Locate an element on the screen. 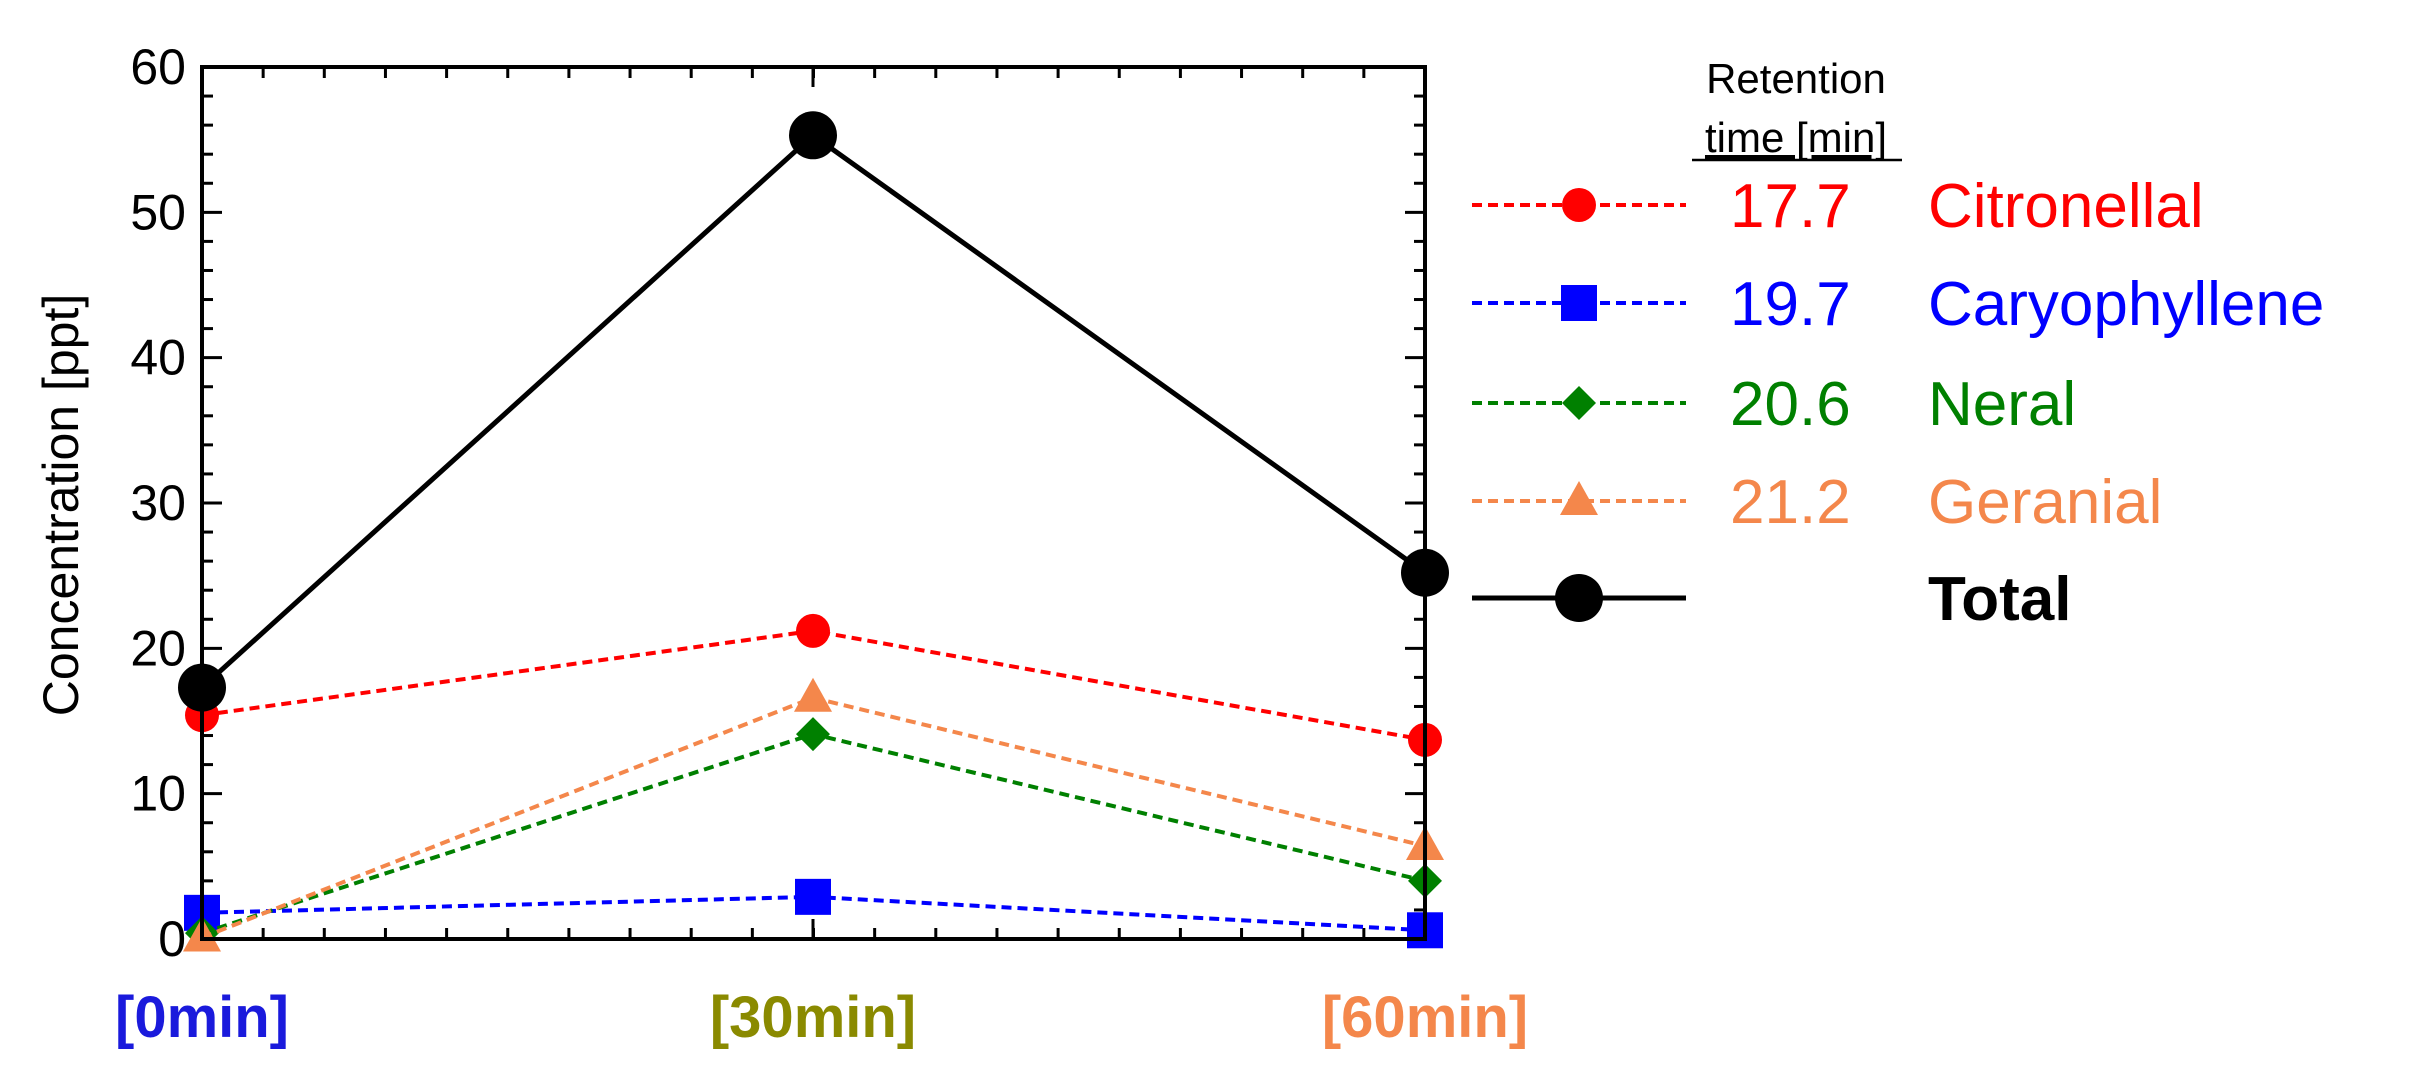 Image resolution: width=2418 pixels, height=1069 pixels. y-tick-label: 20 is located at coordinates (158, 648).